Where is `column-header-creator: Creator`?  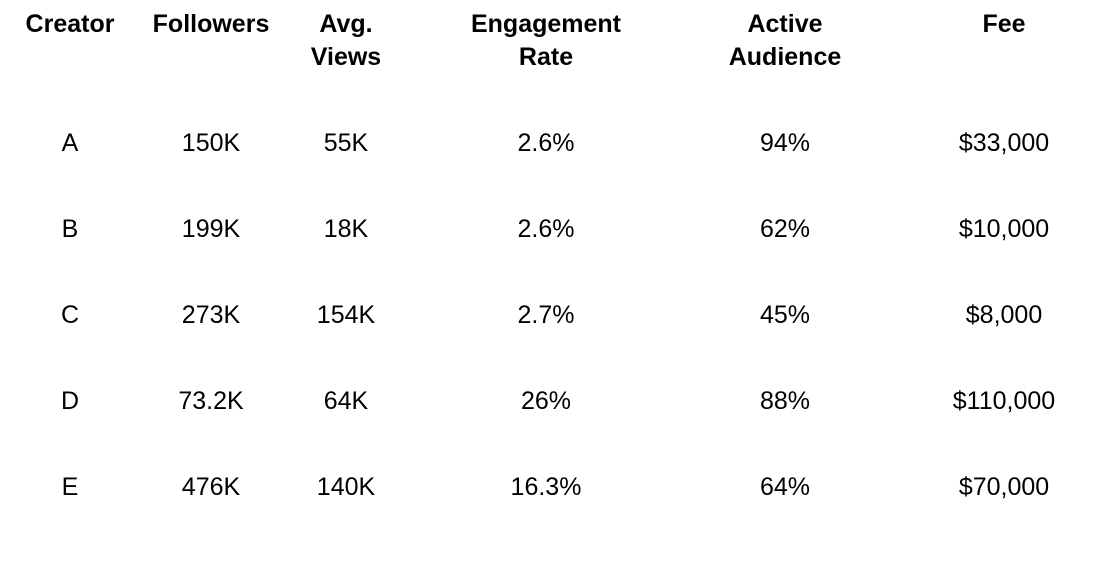
column-header-creator: Creator is located at coordinates (70, 24).